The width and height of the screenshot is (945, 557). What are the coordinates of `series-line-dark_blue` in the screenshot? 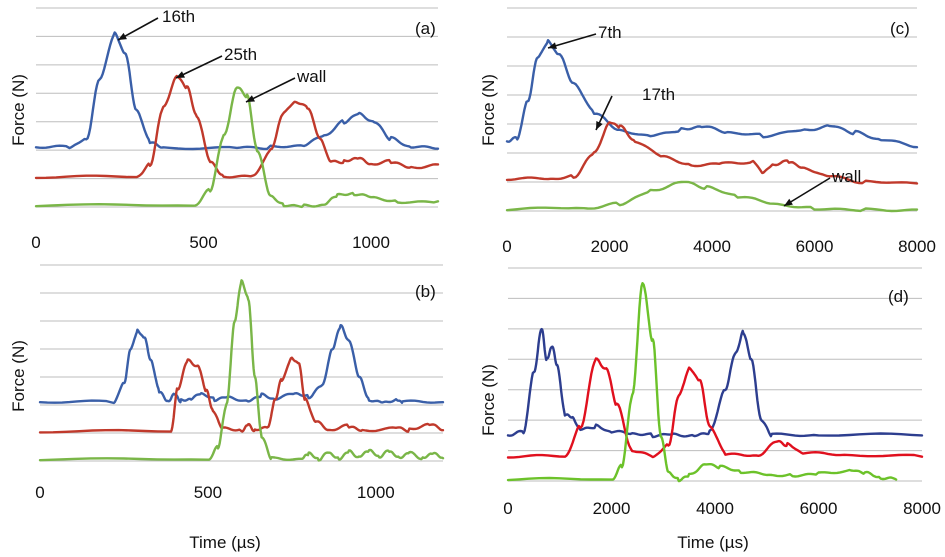 It's located at (715, 383).